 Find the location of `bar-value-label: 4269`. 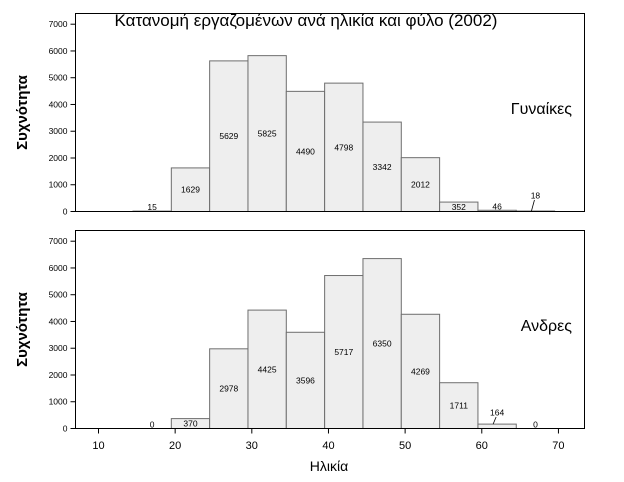

bar-value-label: 4269 is located at coordinates (420, 371).